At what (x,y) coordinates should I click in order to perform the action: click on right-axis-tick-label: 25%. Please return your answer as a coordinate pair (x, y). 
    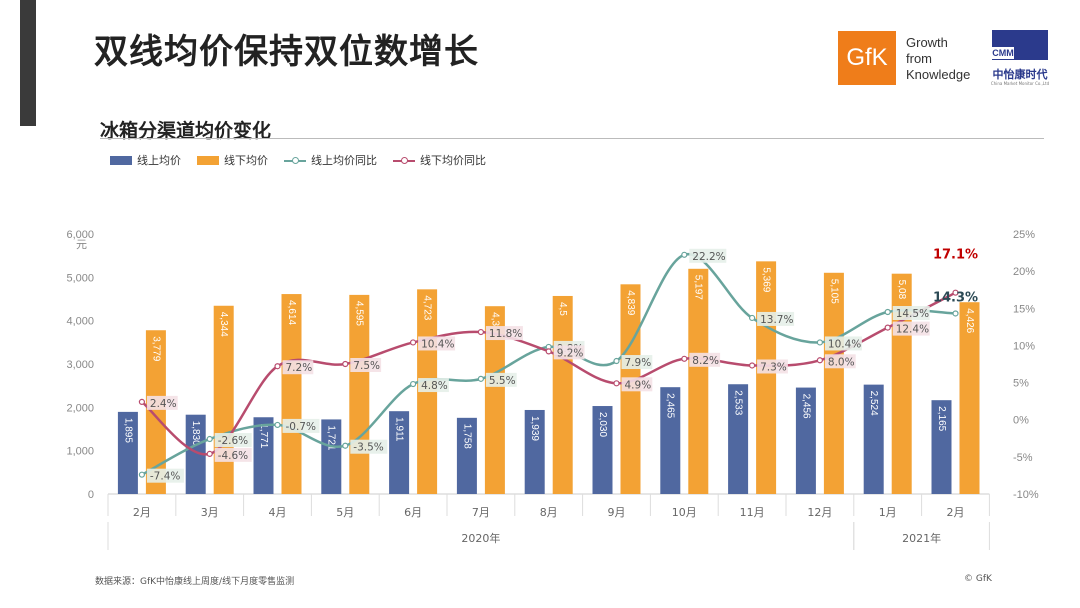
    Looking at the image, I should click on (1024, 235).